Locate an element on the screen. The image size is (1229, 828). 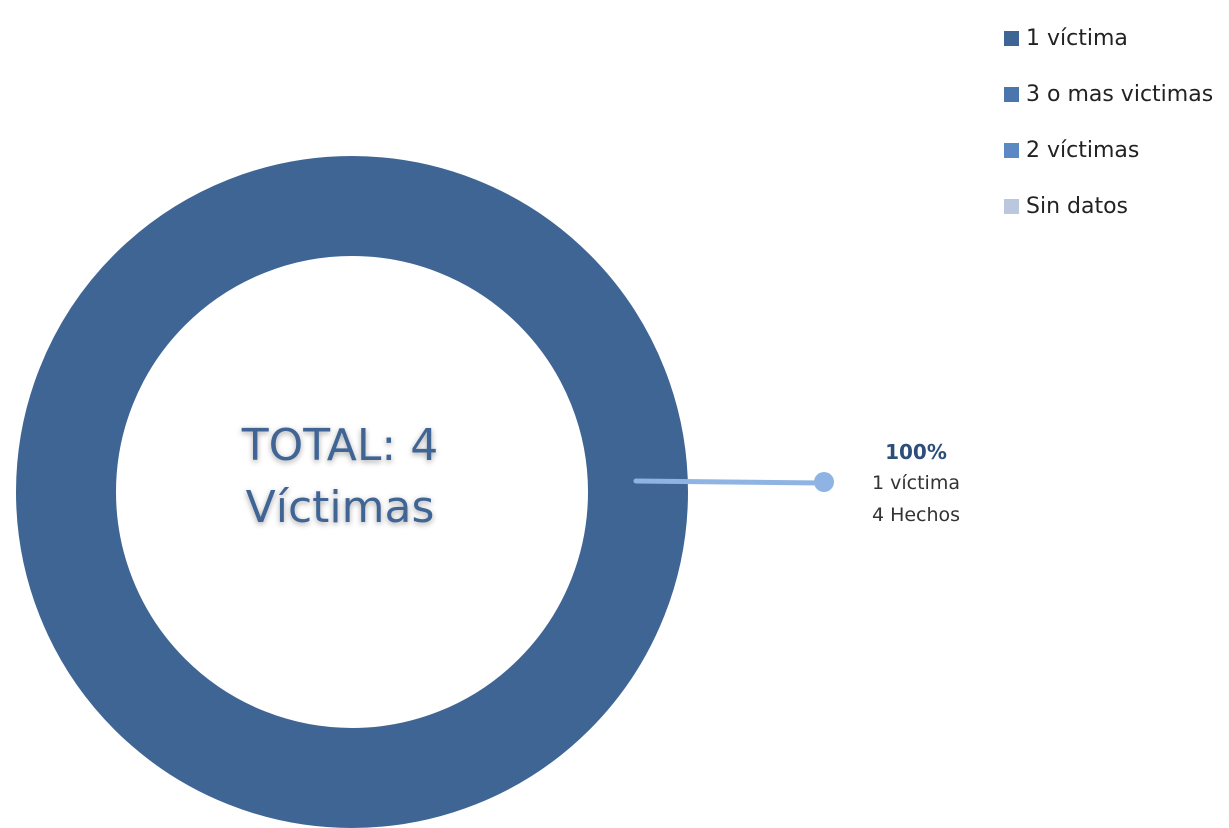
callout-leader-line is located at coordinates (729, 482).